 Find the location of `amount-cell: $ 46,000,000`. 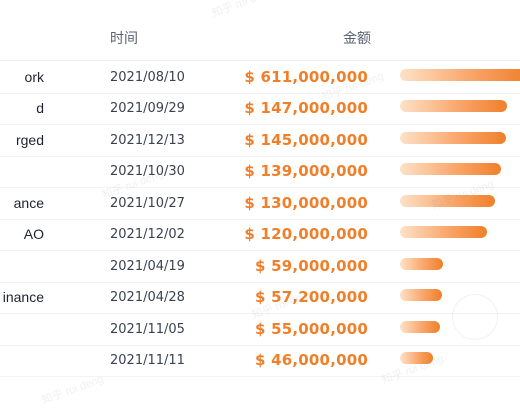

amount-cell: $ 46,000,000 is located at coordinates (311, 360).